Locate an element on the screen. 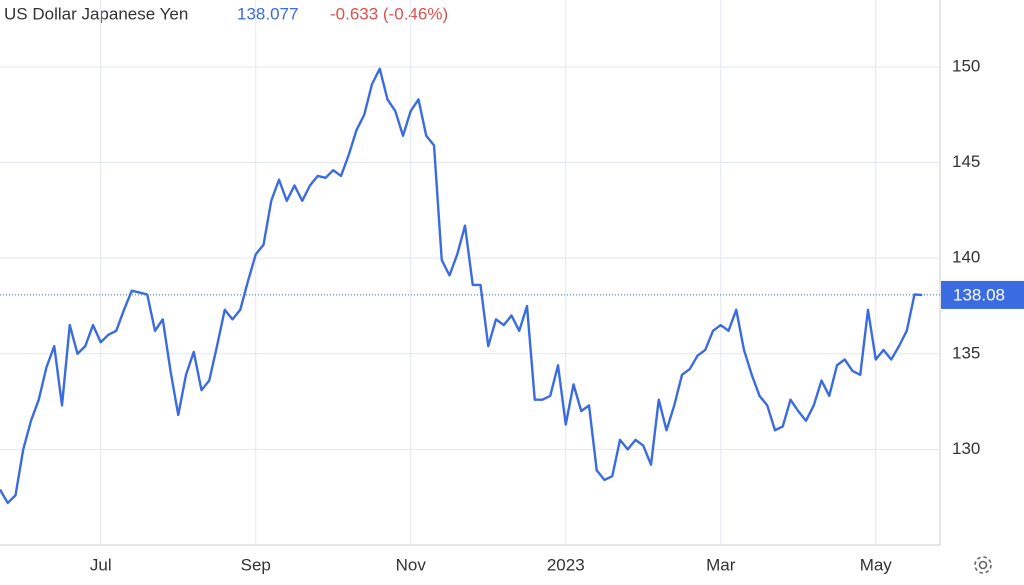  chart-title: US Dollar Japanese Yen is located at coordinates (96, 13).